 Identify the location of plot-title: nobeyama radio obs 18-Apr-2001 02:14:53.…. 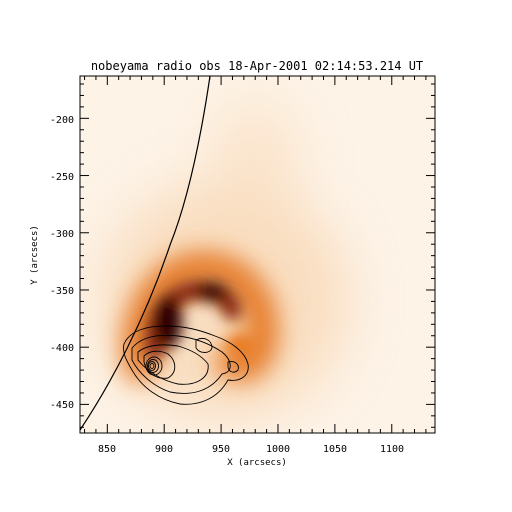
(257, 66).